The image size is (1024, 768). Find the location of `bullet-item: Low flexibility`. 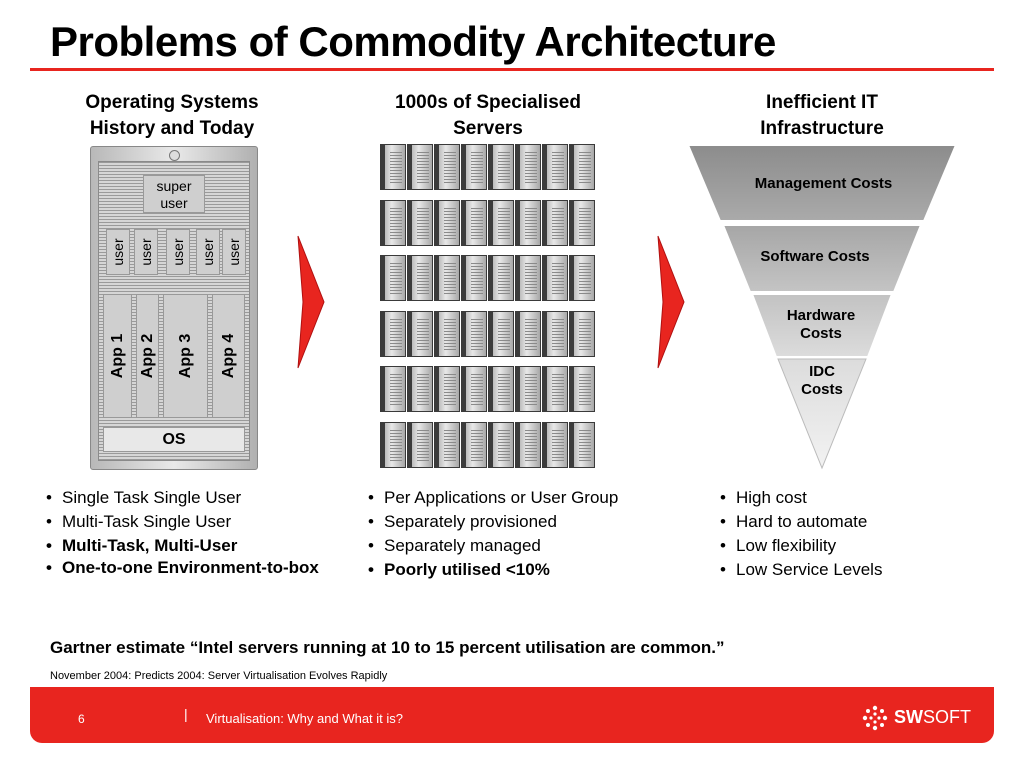

bullet-item: Low flexibility is located at coordinates (848, 546).